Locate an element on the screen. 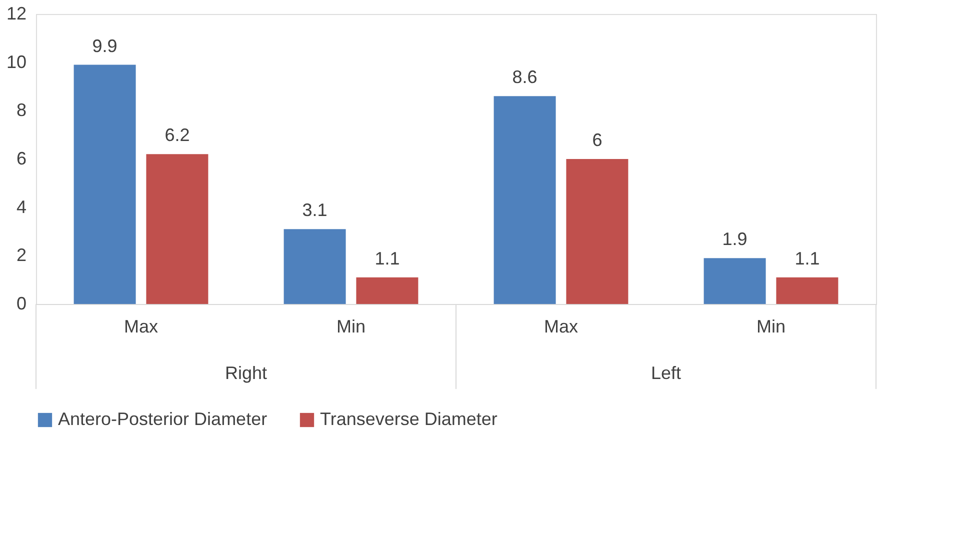  data-label: 1.9 is located at coordinates (735, 239).